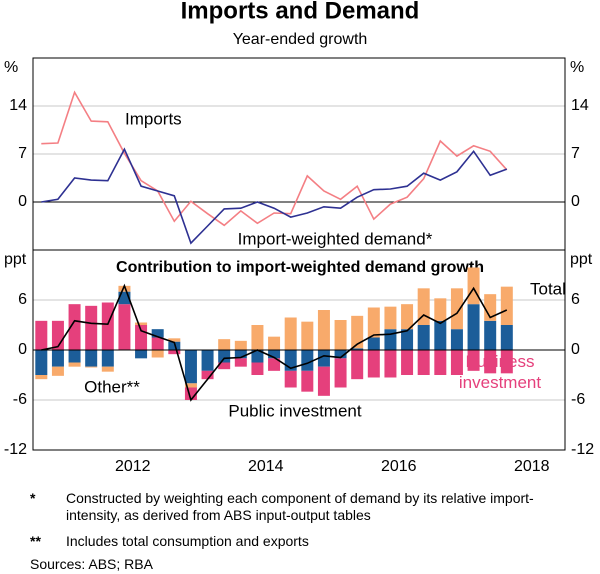 The width and height of the screenshot is (600, 574). I want to click on chart-subtitle: Year-ended growth, so click(300, 39).